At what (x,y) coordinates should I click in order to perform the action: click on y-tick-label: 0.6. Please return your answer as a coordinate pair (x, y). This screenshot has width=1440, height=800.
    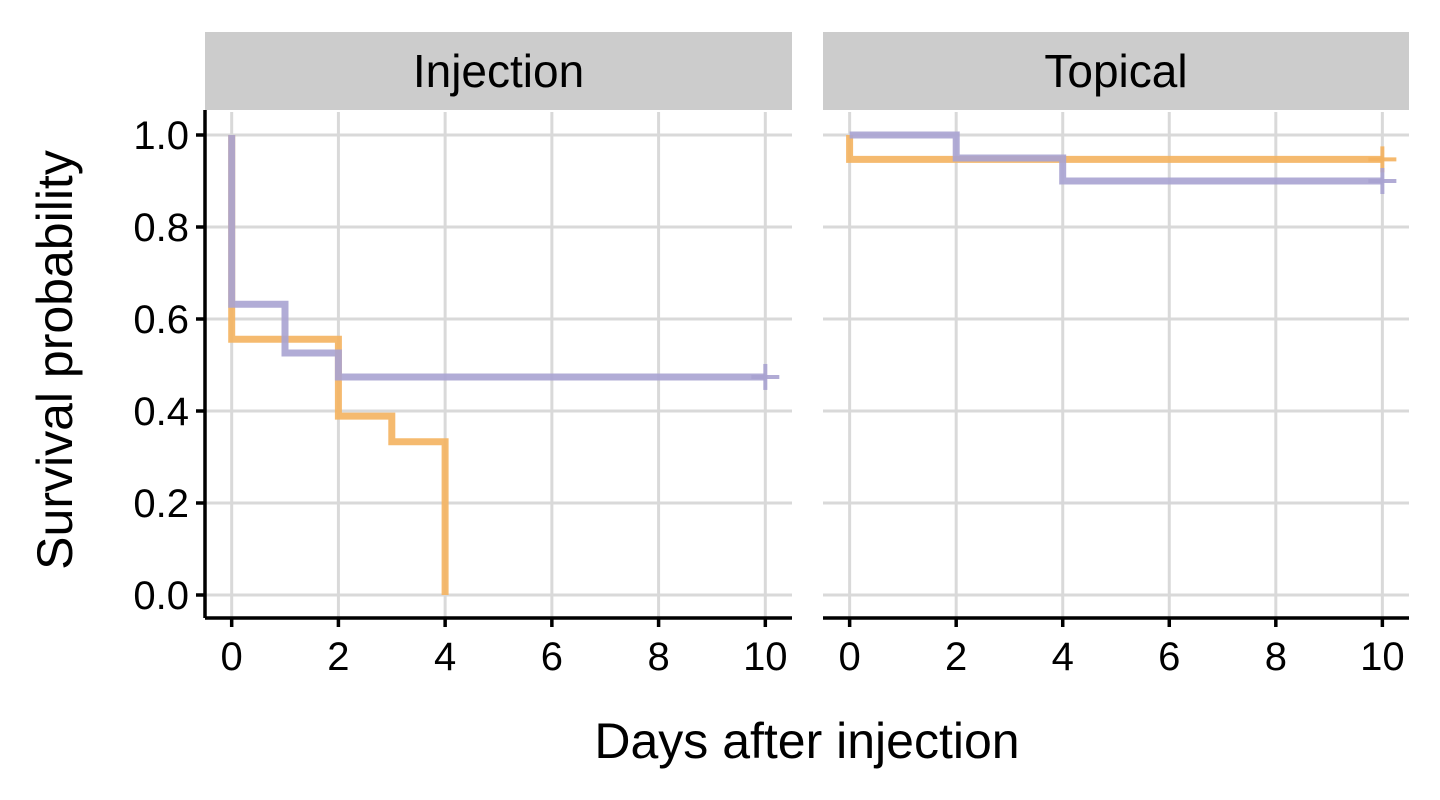
    Looking at the image, I should click on (161, 320).